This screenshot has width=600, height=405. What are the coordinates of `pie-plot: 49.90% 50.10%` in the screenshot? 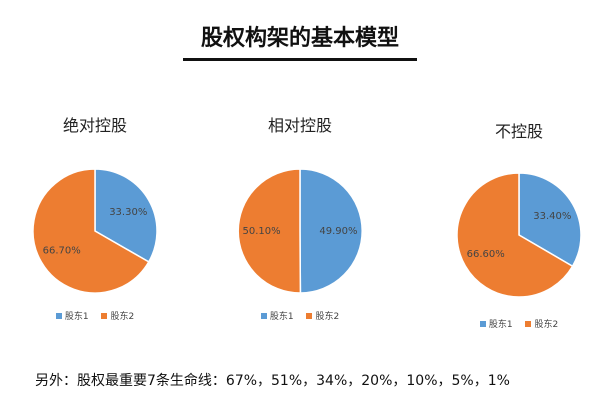 It's located at (300, 231).